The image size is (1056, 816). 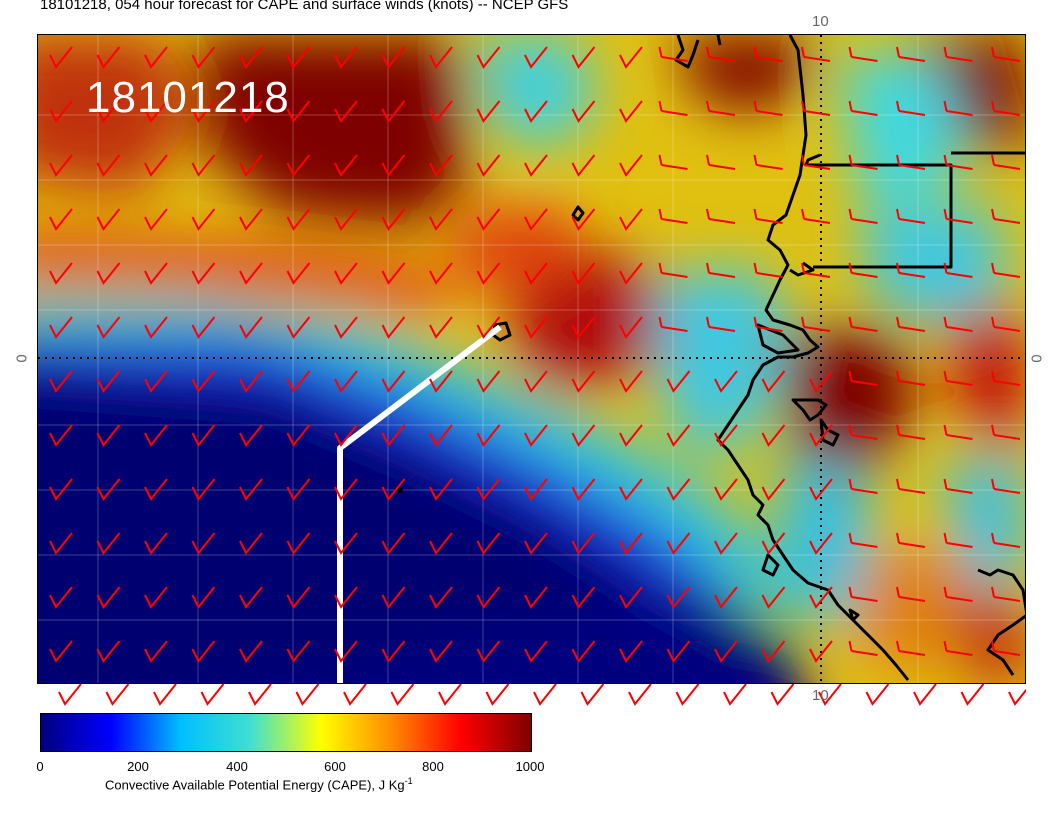 I want to click on bottom-lon-label: 10, so click(x=820, y=695).